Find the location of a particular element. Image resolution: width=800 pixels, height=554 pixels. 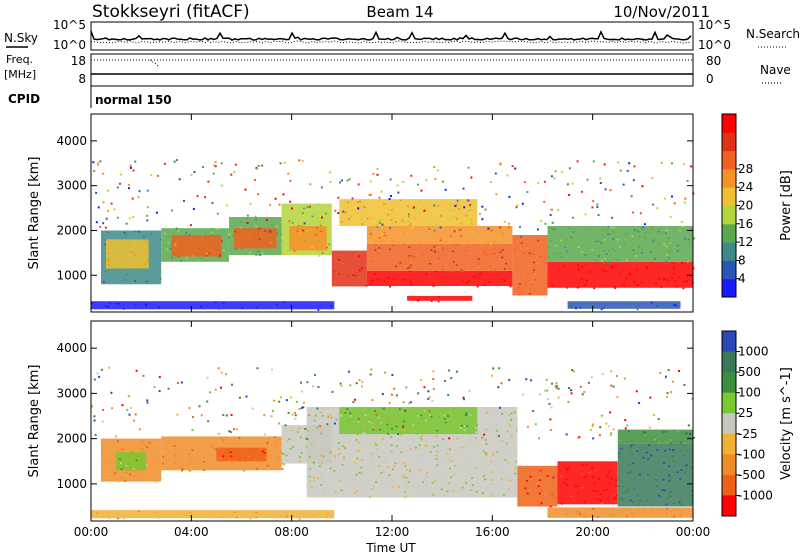

y-tick-label: 3000 is located at coordinates (71, 393).